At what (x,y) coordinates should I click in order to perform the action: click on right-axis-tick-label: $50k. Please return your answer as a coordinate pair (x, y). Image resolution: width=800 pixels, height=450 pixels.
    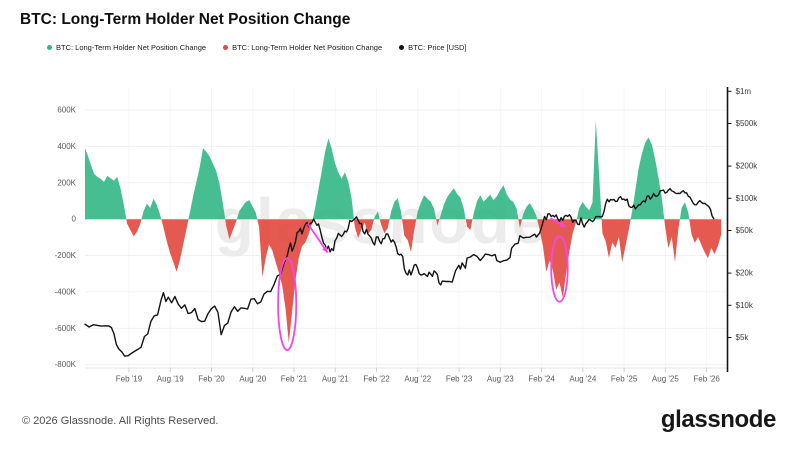
    Looking at the image, I should click on (745, 230).